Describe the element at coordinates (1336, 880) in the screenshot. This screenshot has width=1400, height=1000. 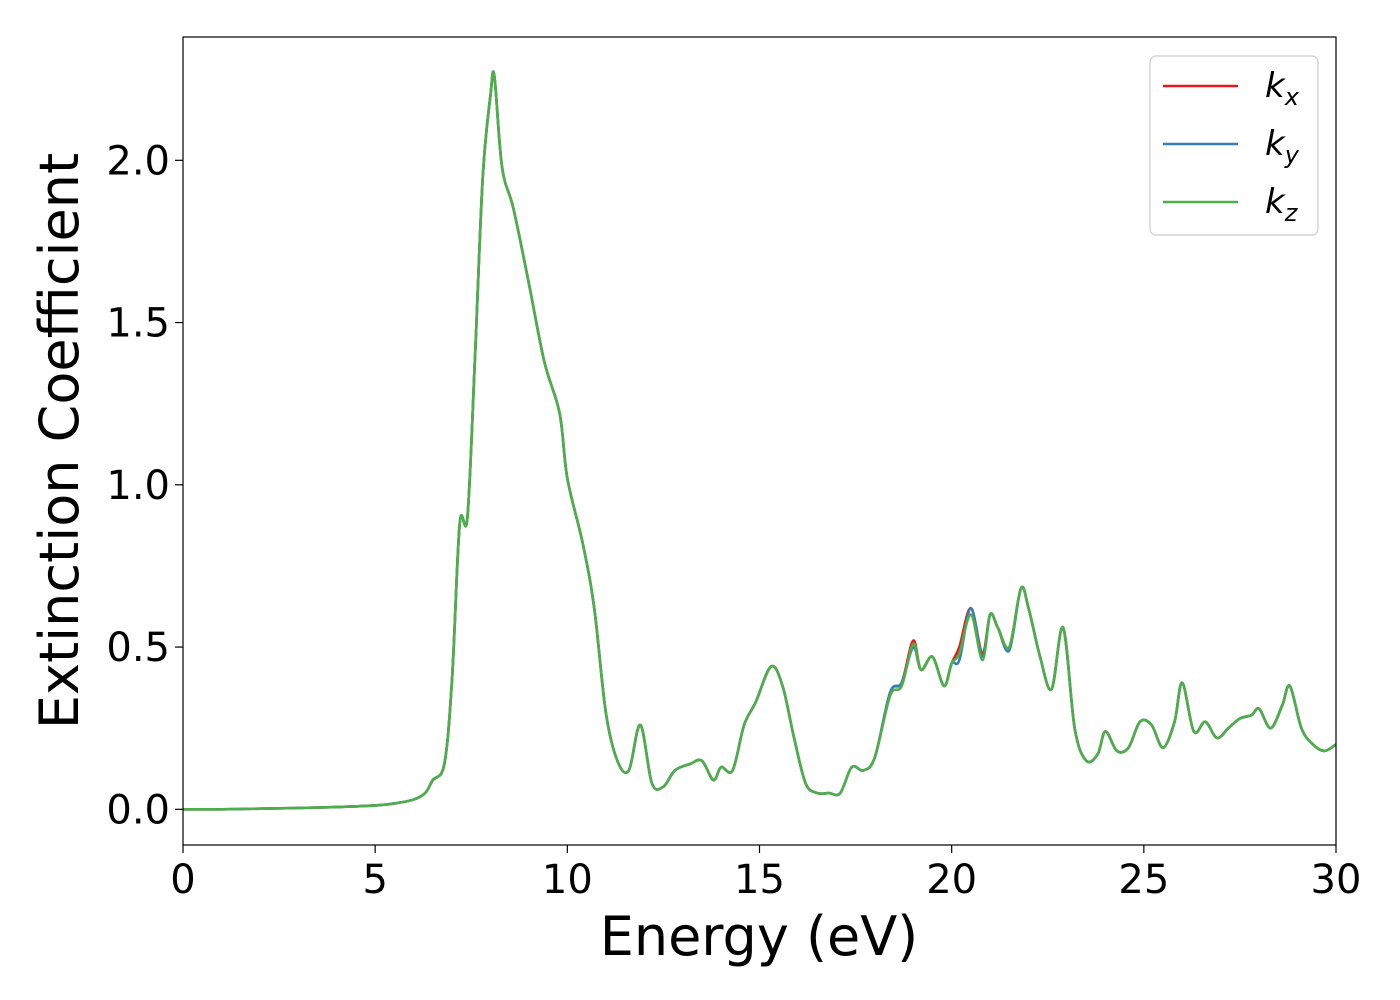
I see `x-tick-label: 30` at that location.